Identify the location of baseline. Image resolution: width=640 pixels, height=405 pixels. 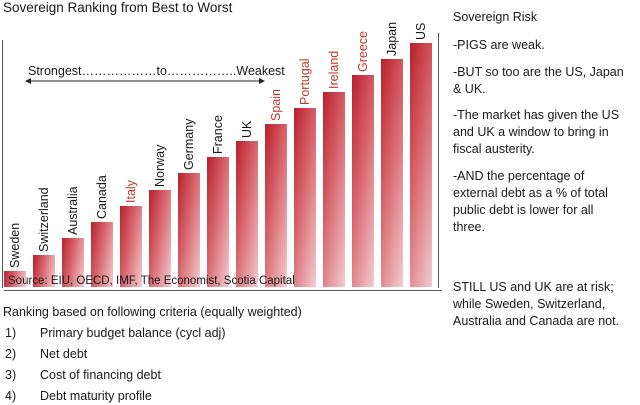
(223, 290).